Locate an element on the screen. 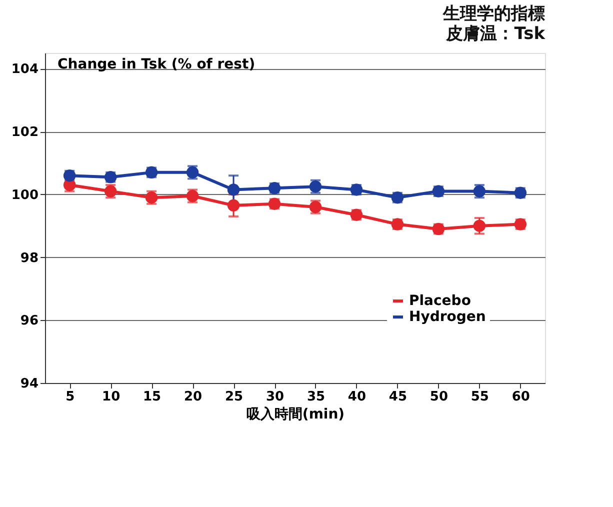 Image resolution: width=613 pixels, height=507 pixels. y-tick-label: 94 is located at coordinates (29, 384).